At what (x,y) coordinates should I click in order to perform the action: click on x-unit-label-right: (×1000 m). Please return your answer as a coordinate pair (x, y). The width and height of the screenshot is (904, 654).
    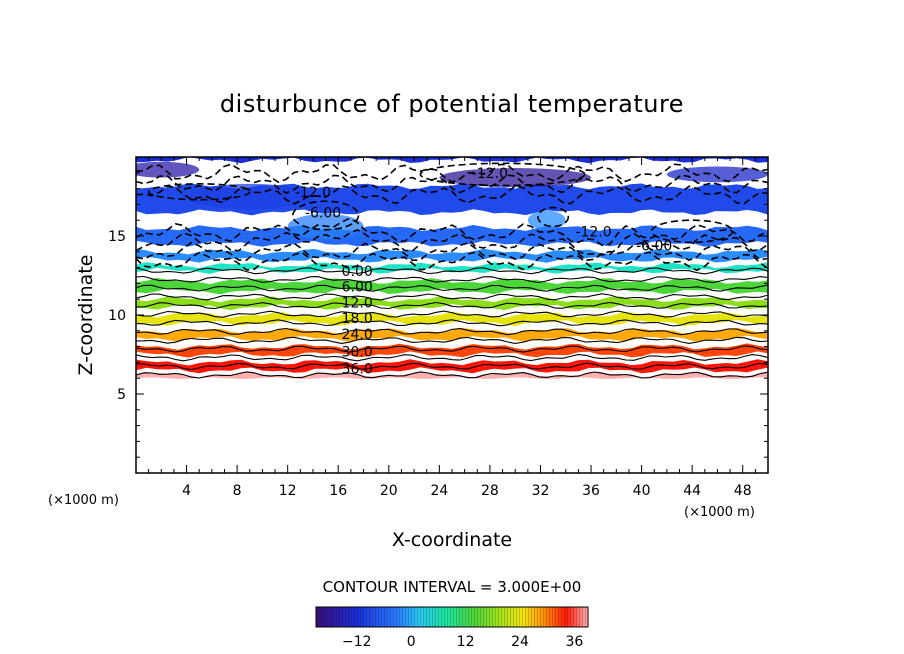
    Looking at the image, I should click on (719, 512).